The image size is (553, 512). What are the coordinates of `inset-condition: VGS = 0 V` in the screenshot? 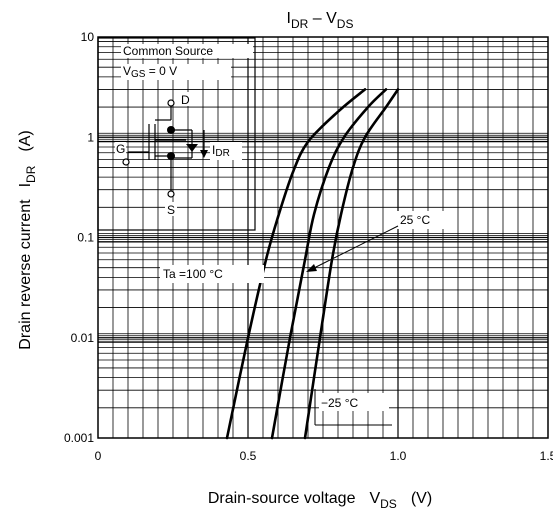 It's located at (150, 72).